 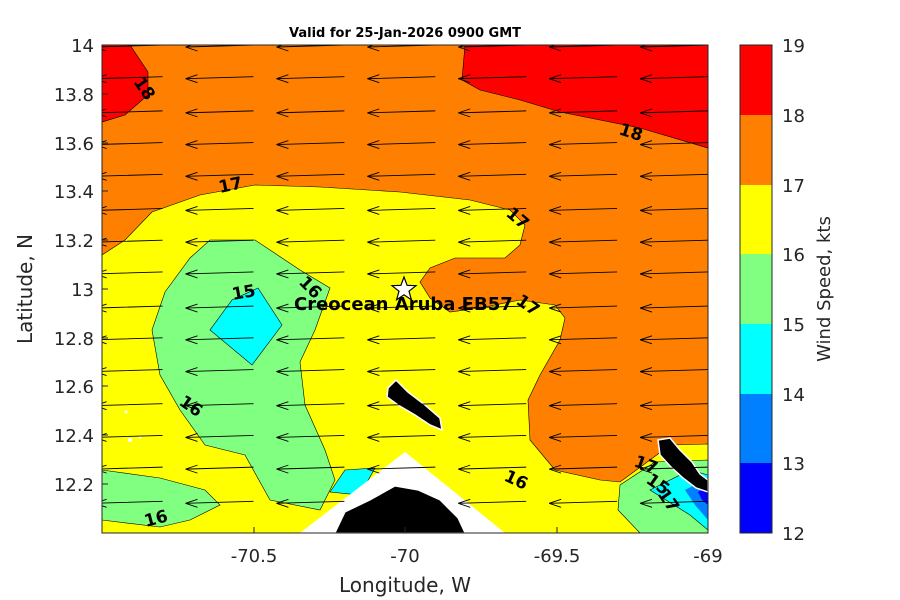 I want to click on station-label: Creocean Aruba EB57, so click(x=403, y=304).